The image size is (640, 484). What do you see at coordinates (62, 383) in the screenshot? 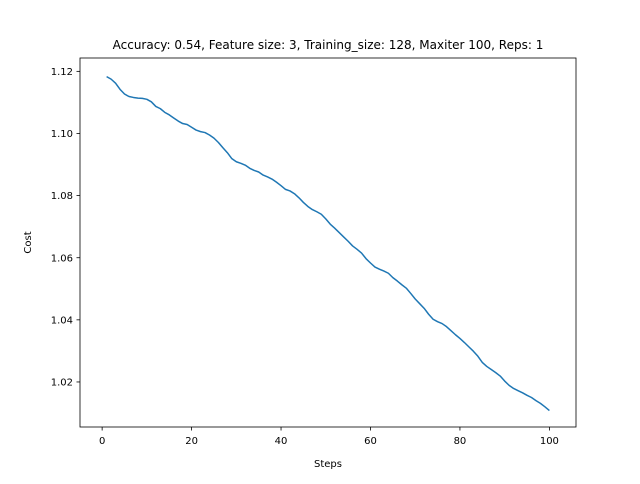
I see `y-tick-label: 1.02` at bounding box center [62, 383].